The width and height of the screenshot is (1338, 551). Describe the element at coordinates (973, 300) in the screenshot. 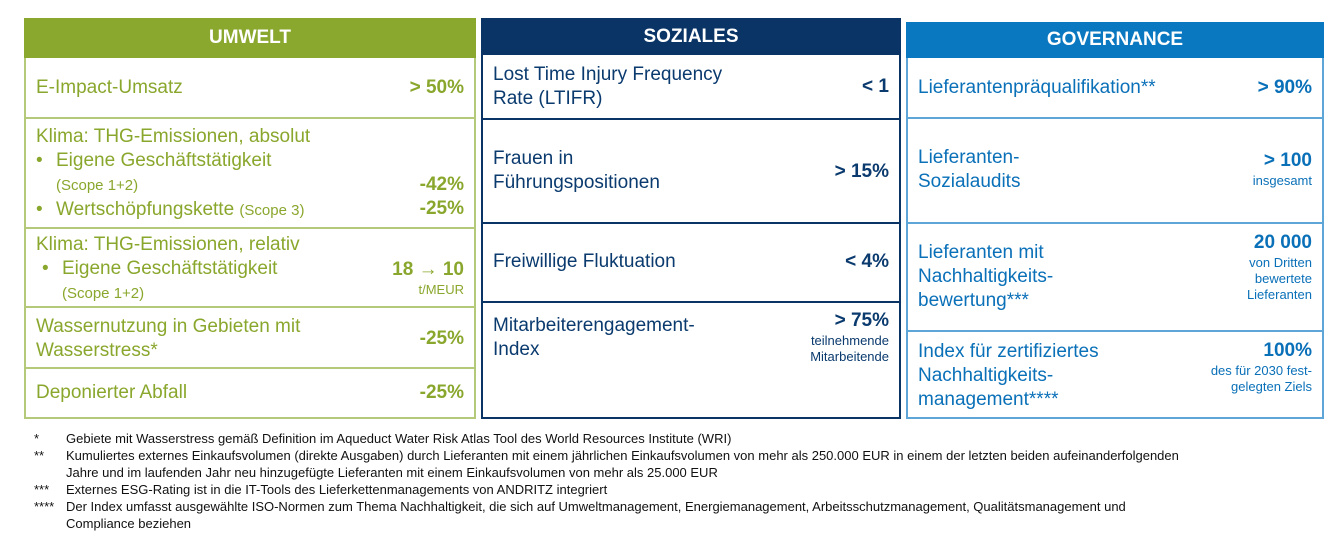

I see `kpi-label: bewertung***` at that location.